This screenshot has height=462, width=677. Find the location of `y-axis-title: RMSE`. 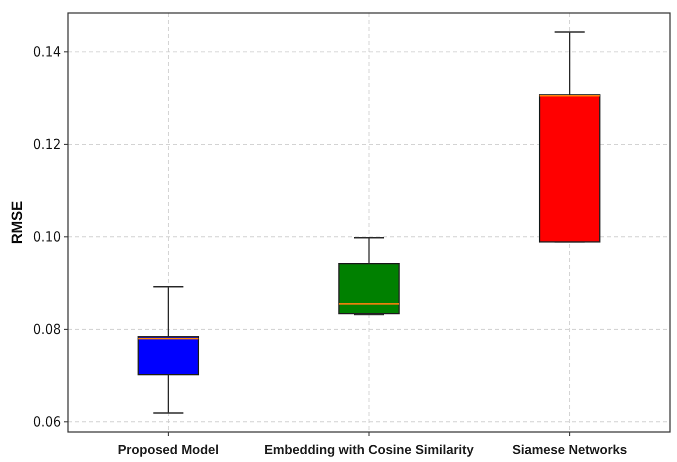

y-axis-title: RMSE is located at coordinates (17, 222).